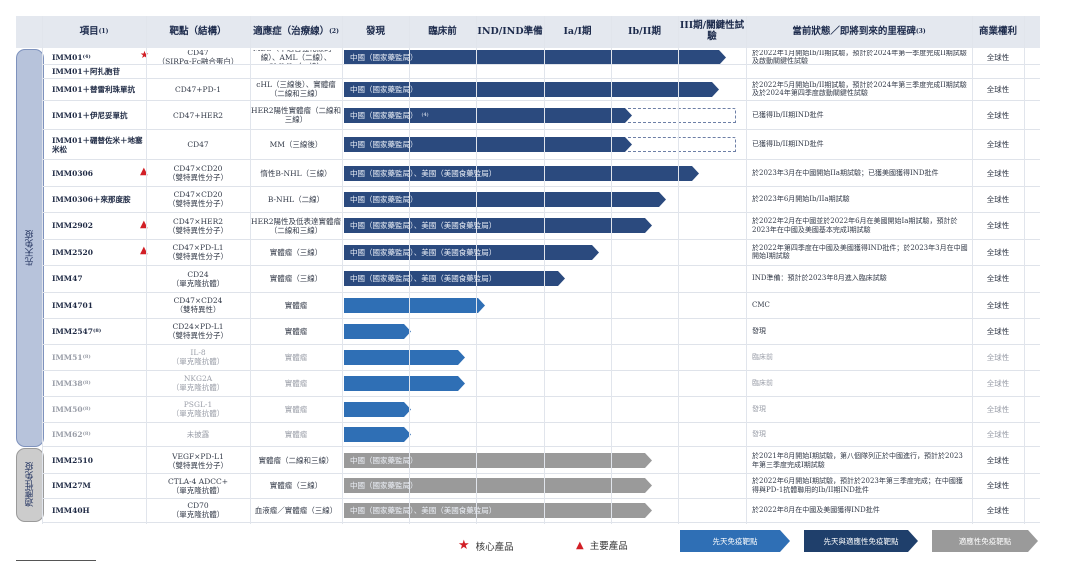 Image resolution: width=1080 pixels, height=568 pixels. I want to click on product-name: IMM2520, so click(72, 252).